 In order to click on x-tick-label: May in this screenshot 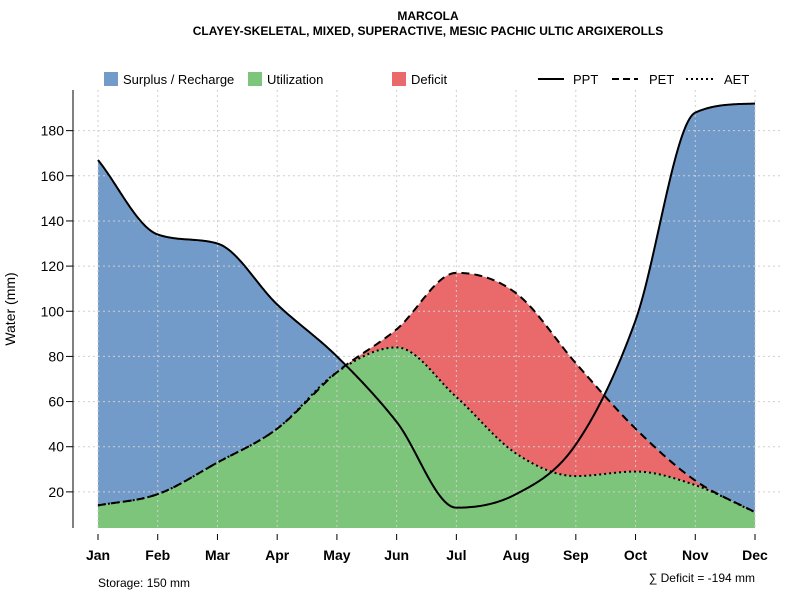, I will do `click(336, 555)`.